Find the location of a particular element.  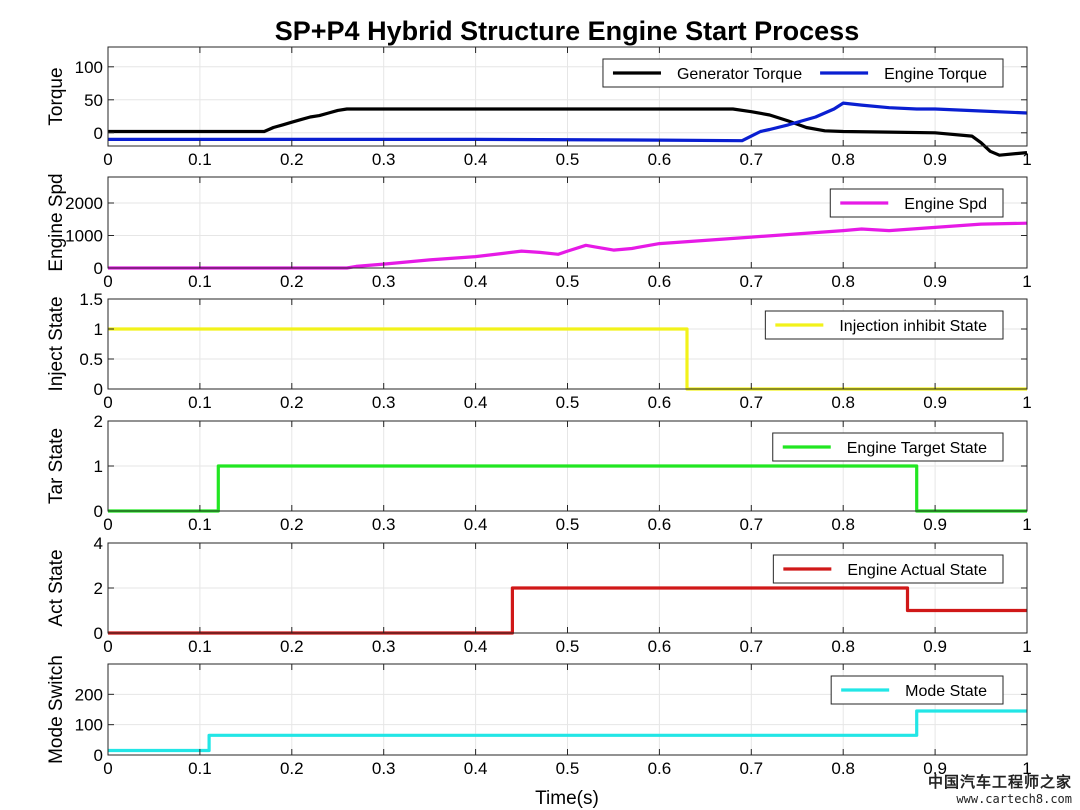

watermark: 中国汽车工程师之家 www.cartech8.com is located at coordinates (1000, 788).